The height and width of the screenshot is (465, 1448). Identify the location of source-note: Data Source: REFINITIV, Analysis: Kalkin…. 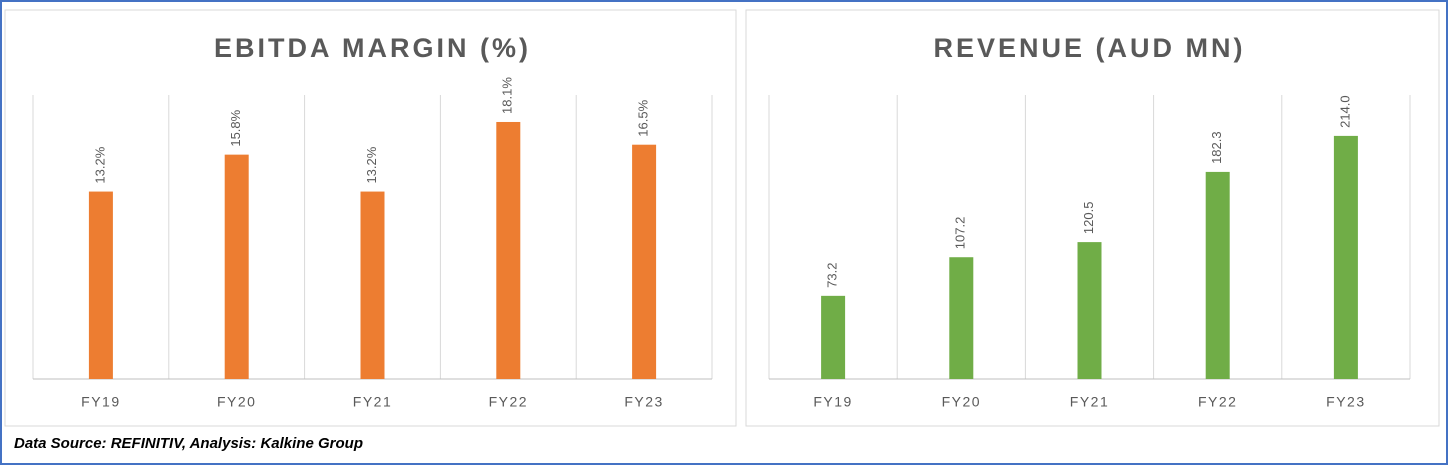
(188, 443).